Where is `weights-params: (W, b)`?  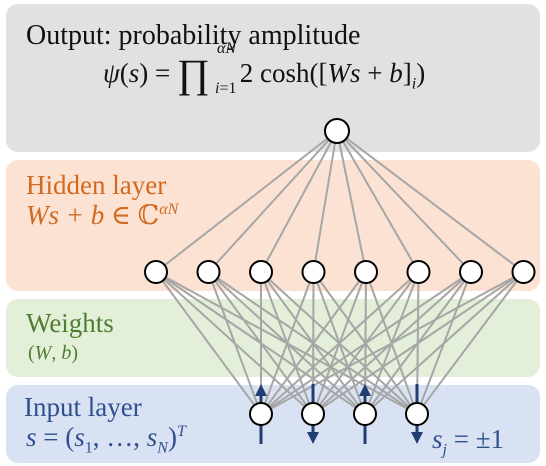
weights-params: (W, b) is located at coordinates (53, 353).